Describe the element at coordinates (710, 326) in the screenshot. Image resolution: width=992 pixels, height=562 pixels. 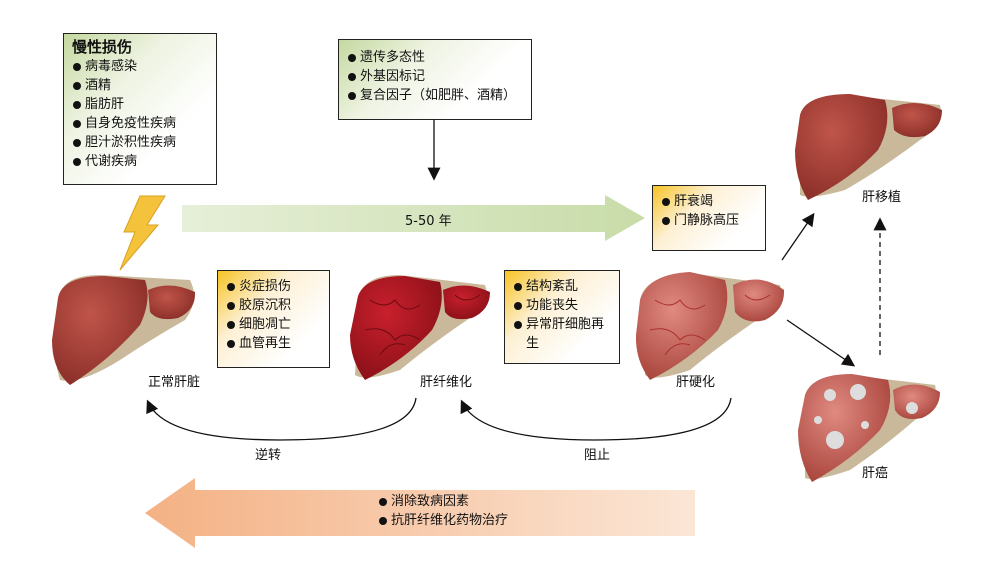
I see `cirrhosis-liver-image` at that location.